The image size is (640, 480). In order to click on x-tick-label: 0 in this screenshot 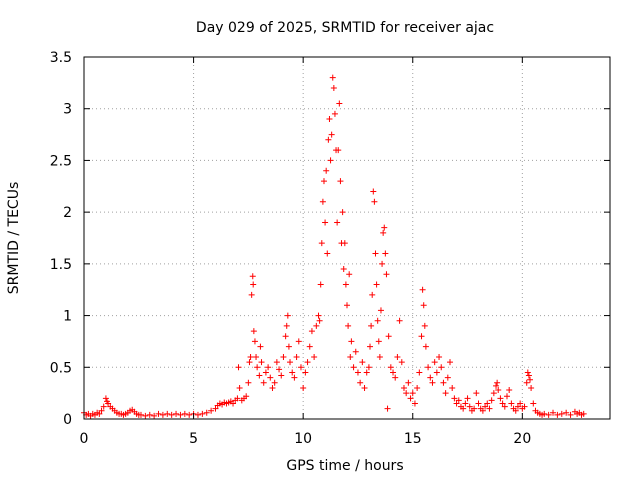, I will do `click(84, 439)`.